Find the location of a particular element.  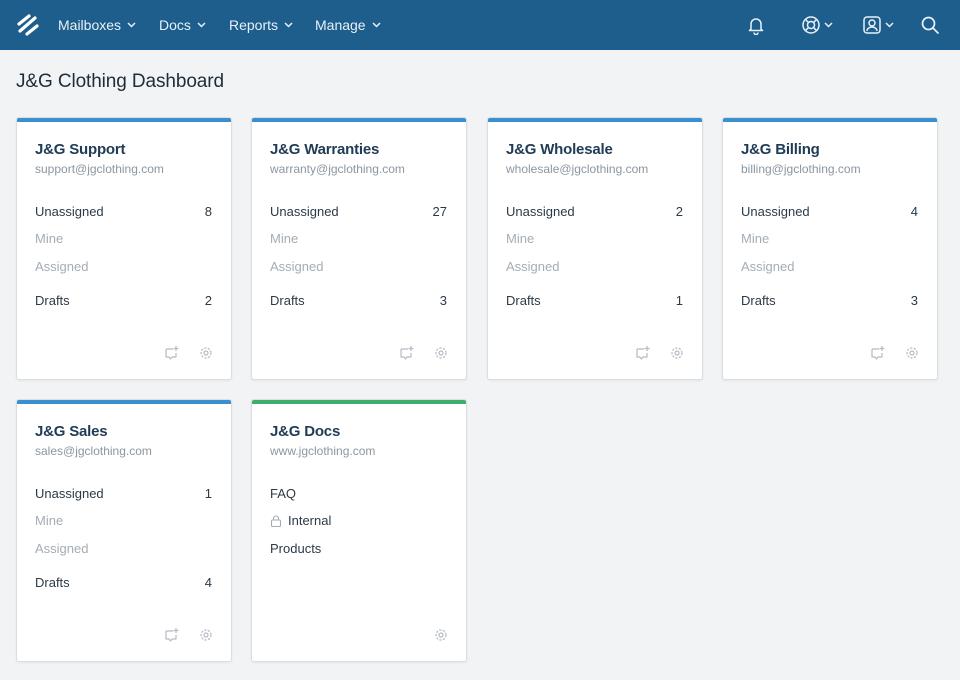

folder-count: 27 is located at coordinates (439, 211).